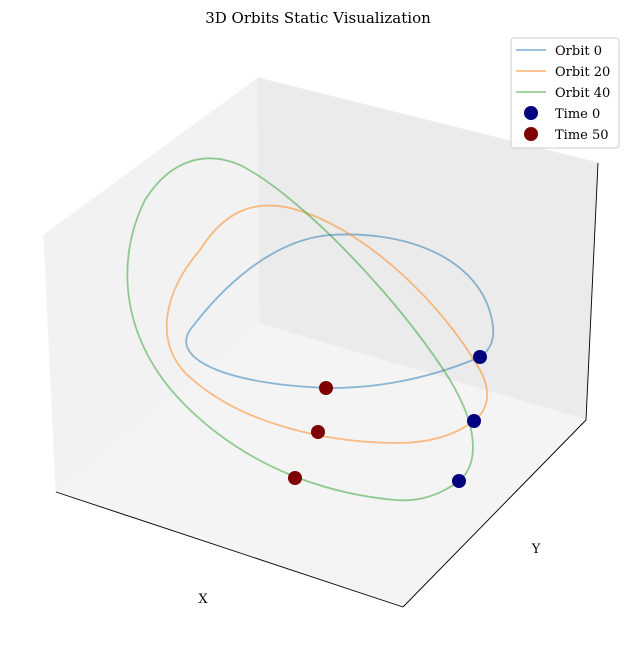 This screenshot has width=636, height=657. Describe the element at coordinates (203, 599) in the screenshot. I see `x-axis-label: X` at that location.